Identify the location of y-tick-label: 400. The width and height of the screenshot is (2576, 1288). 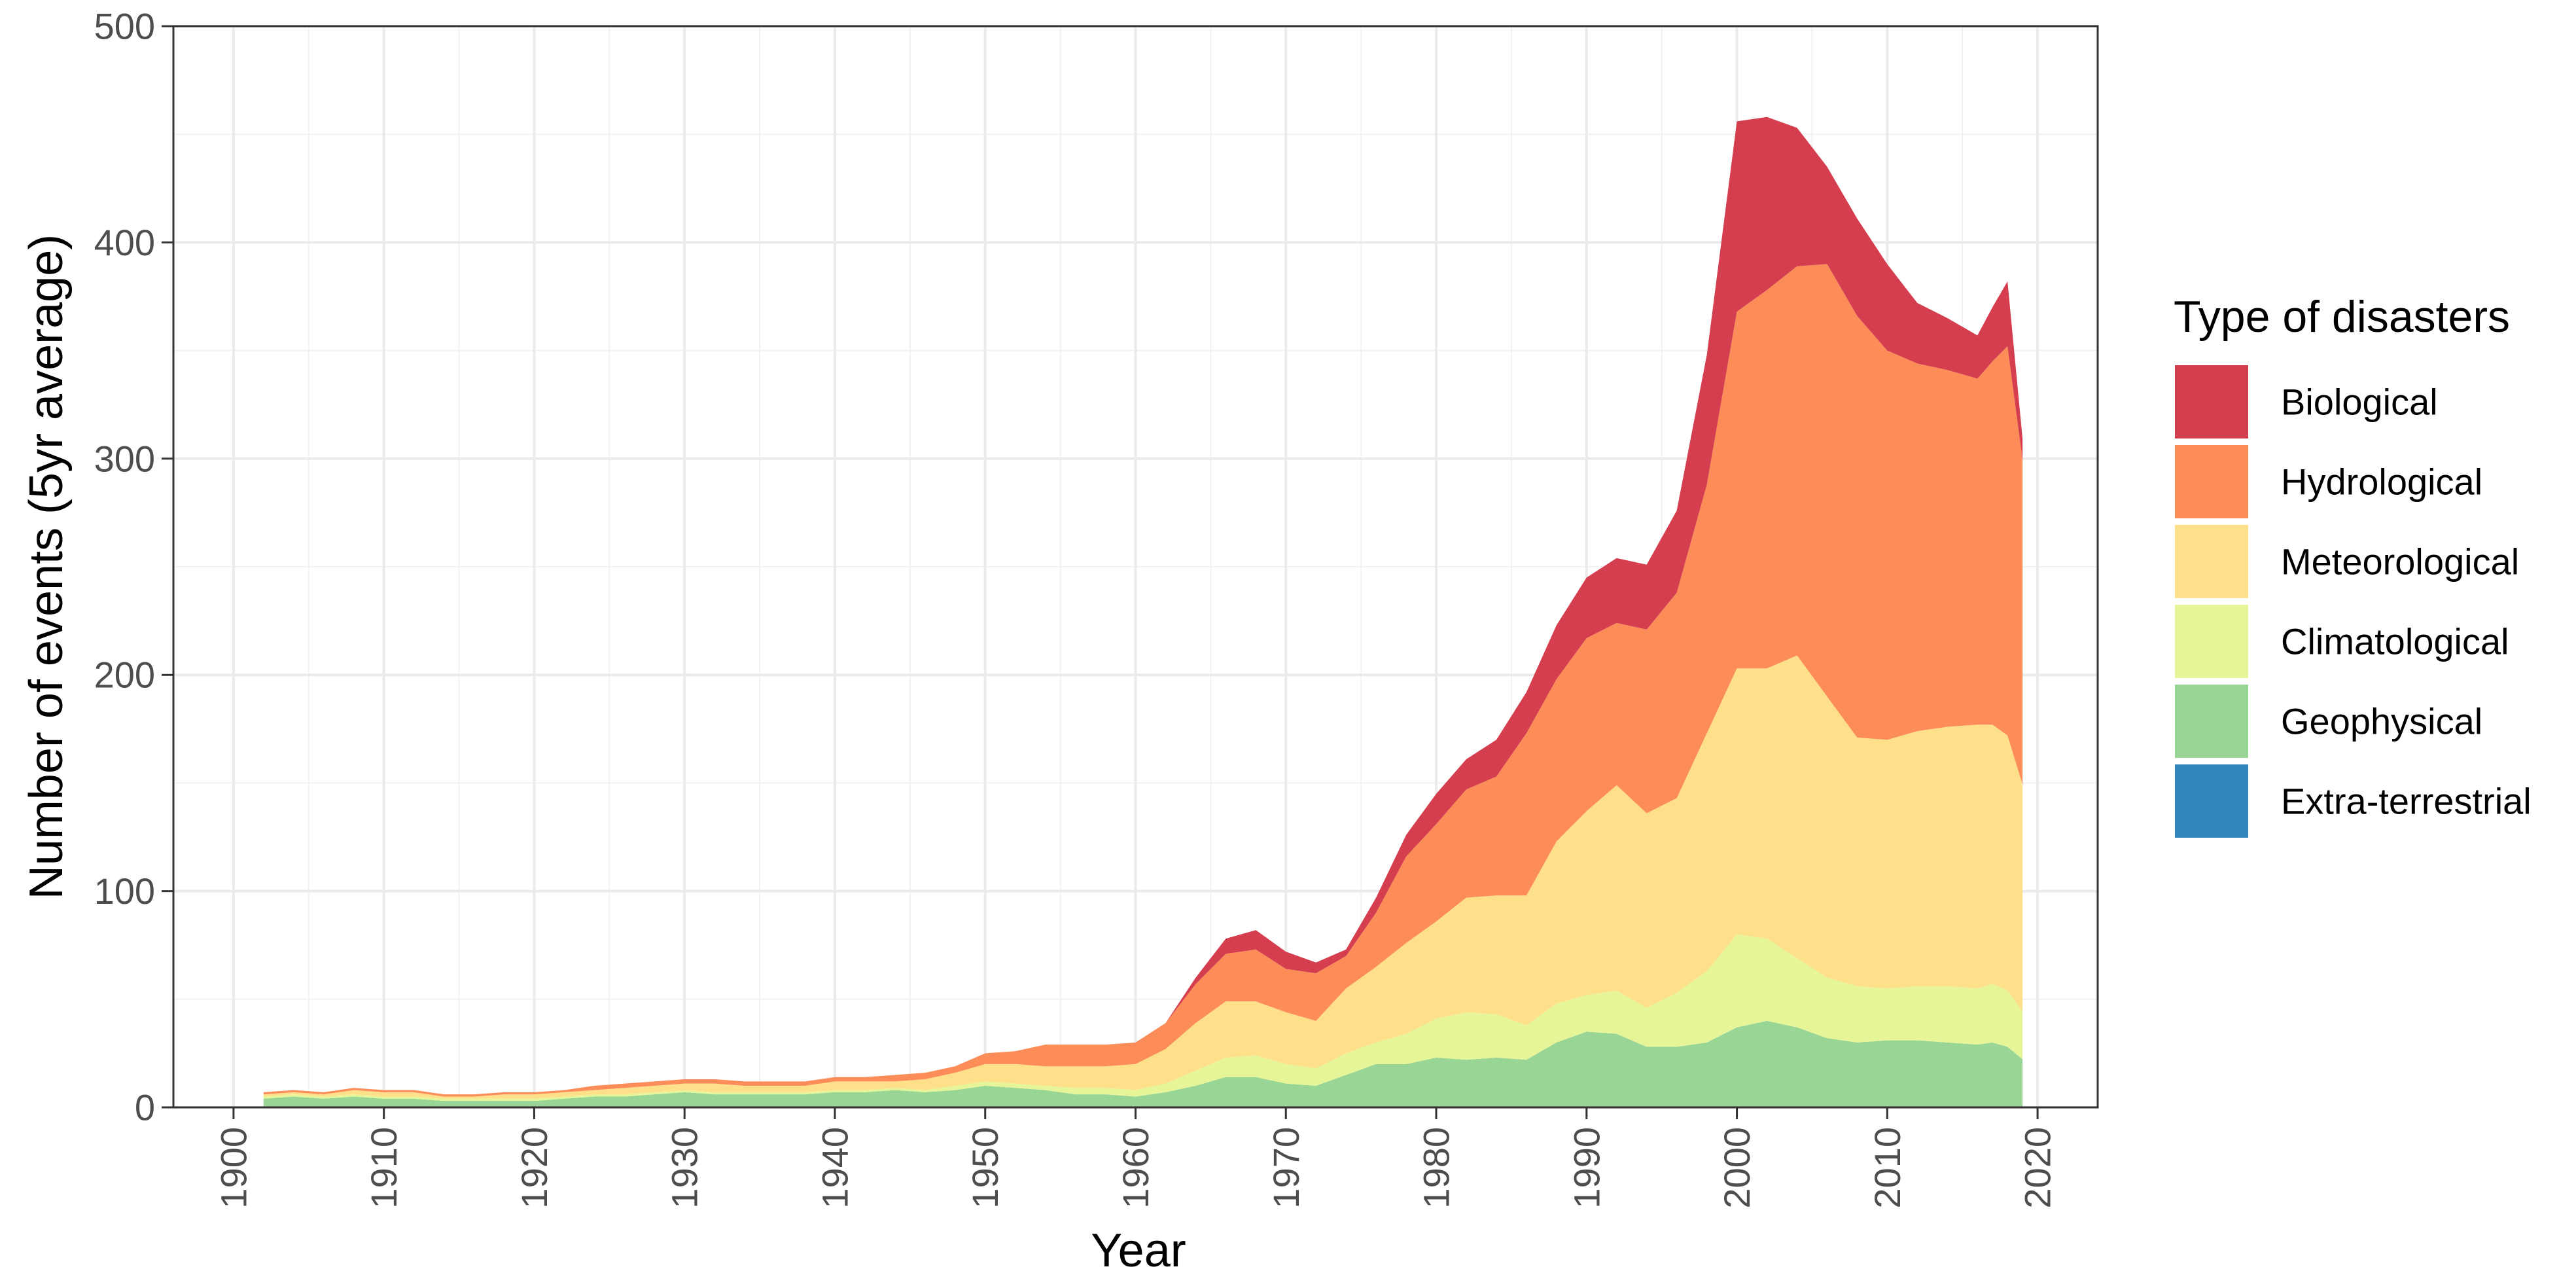
(125, 242).